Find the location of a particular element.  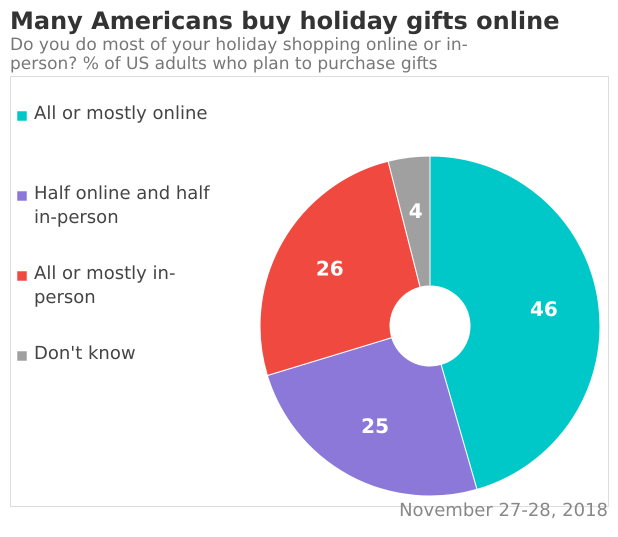

data-label: 25 is located at coordinates (375, 426).